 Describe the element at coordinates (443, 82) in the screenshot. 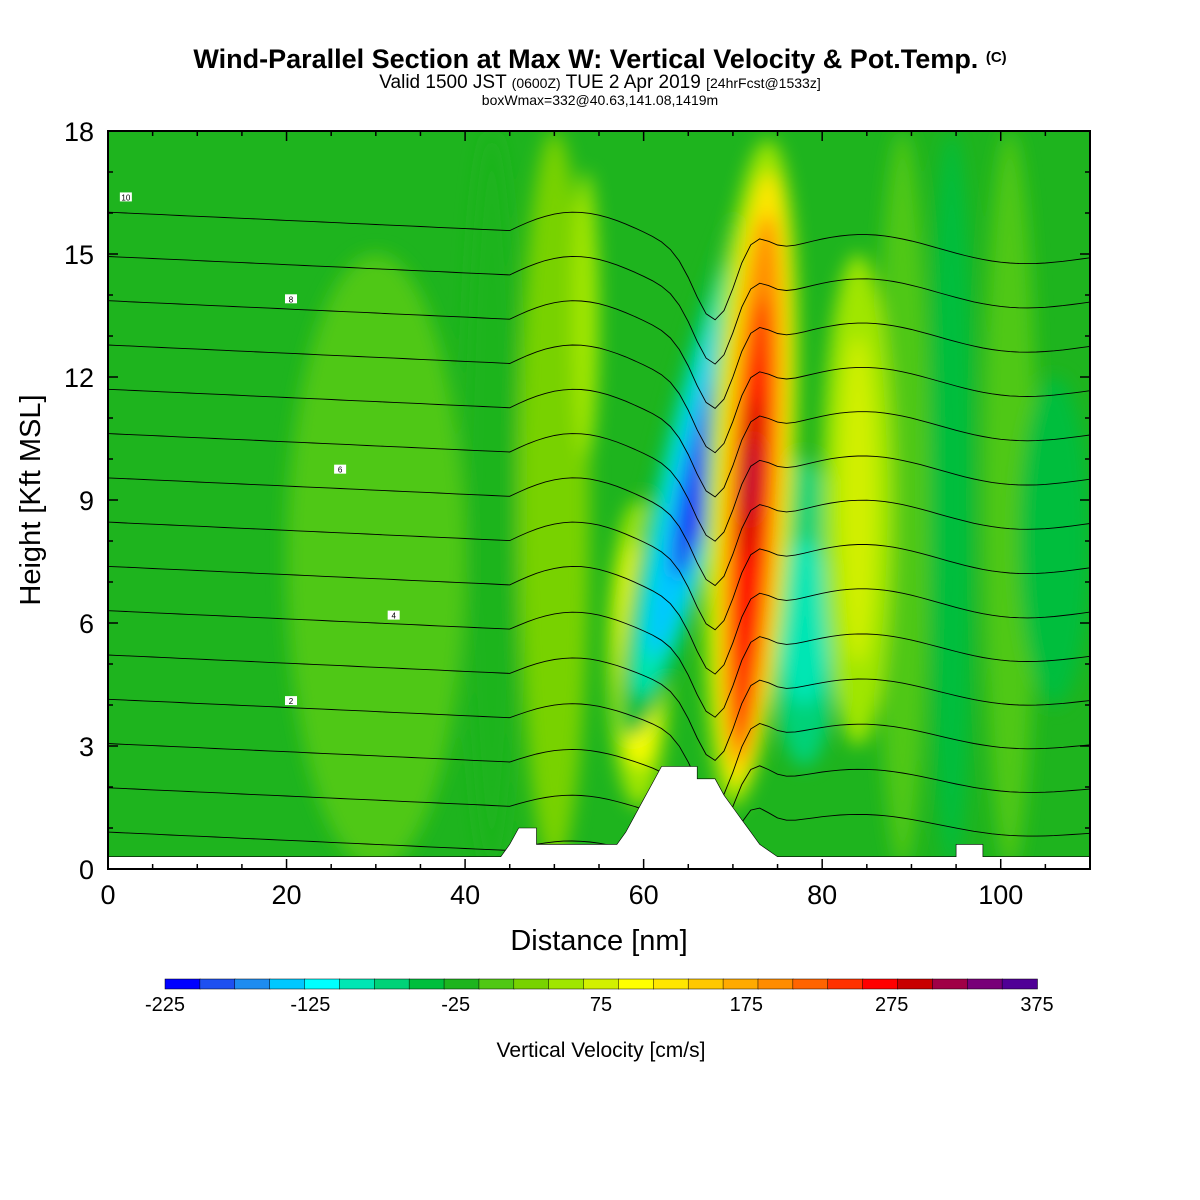

I see `valid-prefix: Valid 1500 JST` at that location.